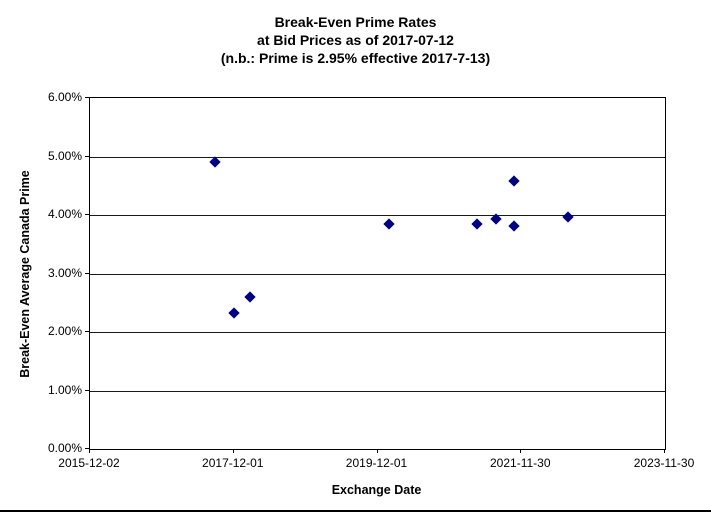 The height and width of the screenshot is (517, 711). Describe the element at coordinates (376, 463) in the screenshot. I see `x-tick-label: 2019-12-01` at that location.